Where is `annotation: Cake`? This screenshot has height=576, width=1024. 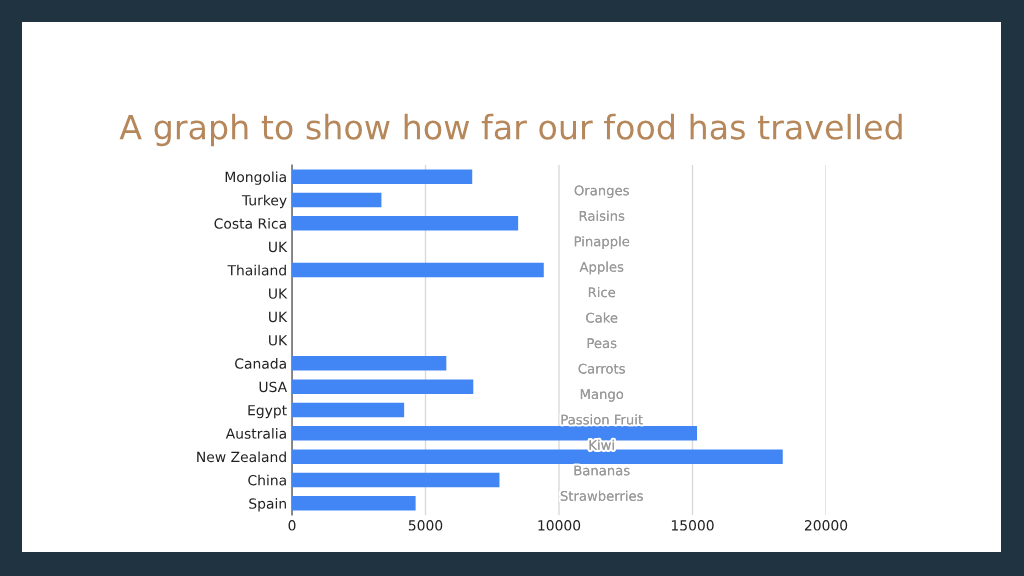
annotation: Cake is located at coordinates (602, 317).